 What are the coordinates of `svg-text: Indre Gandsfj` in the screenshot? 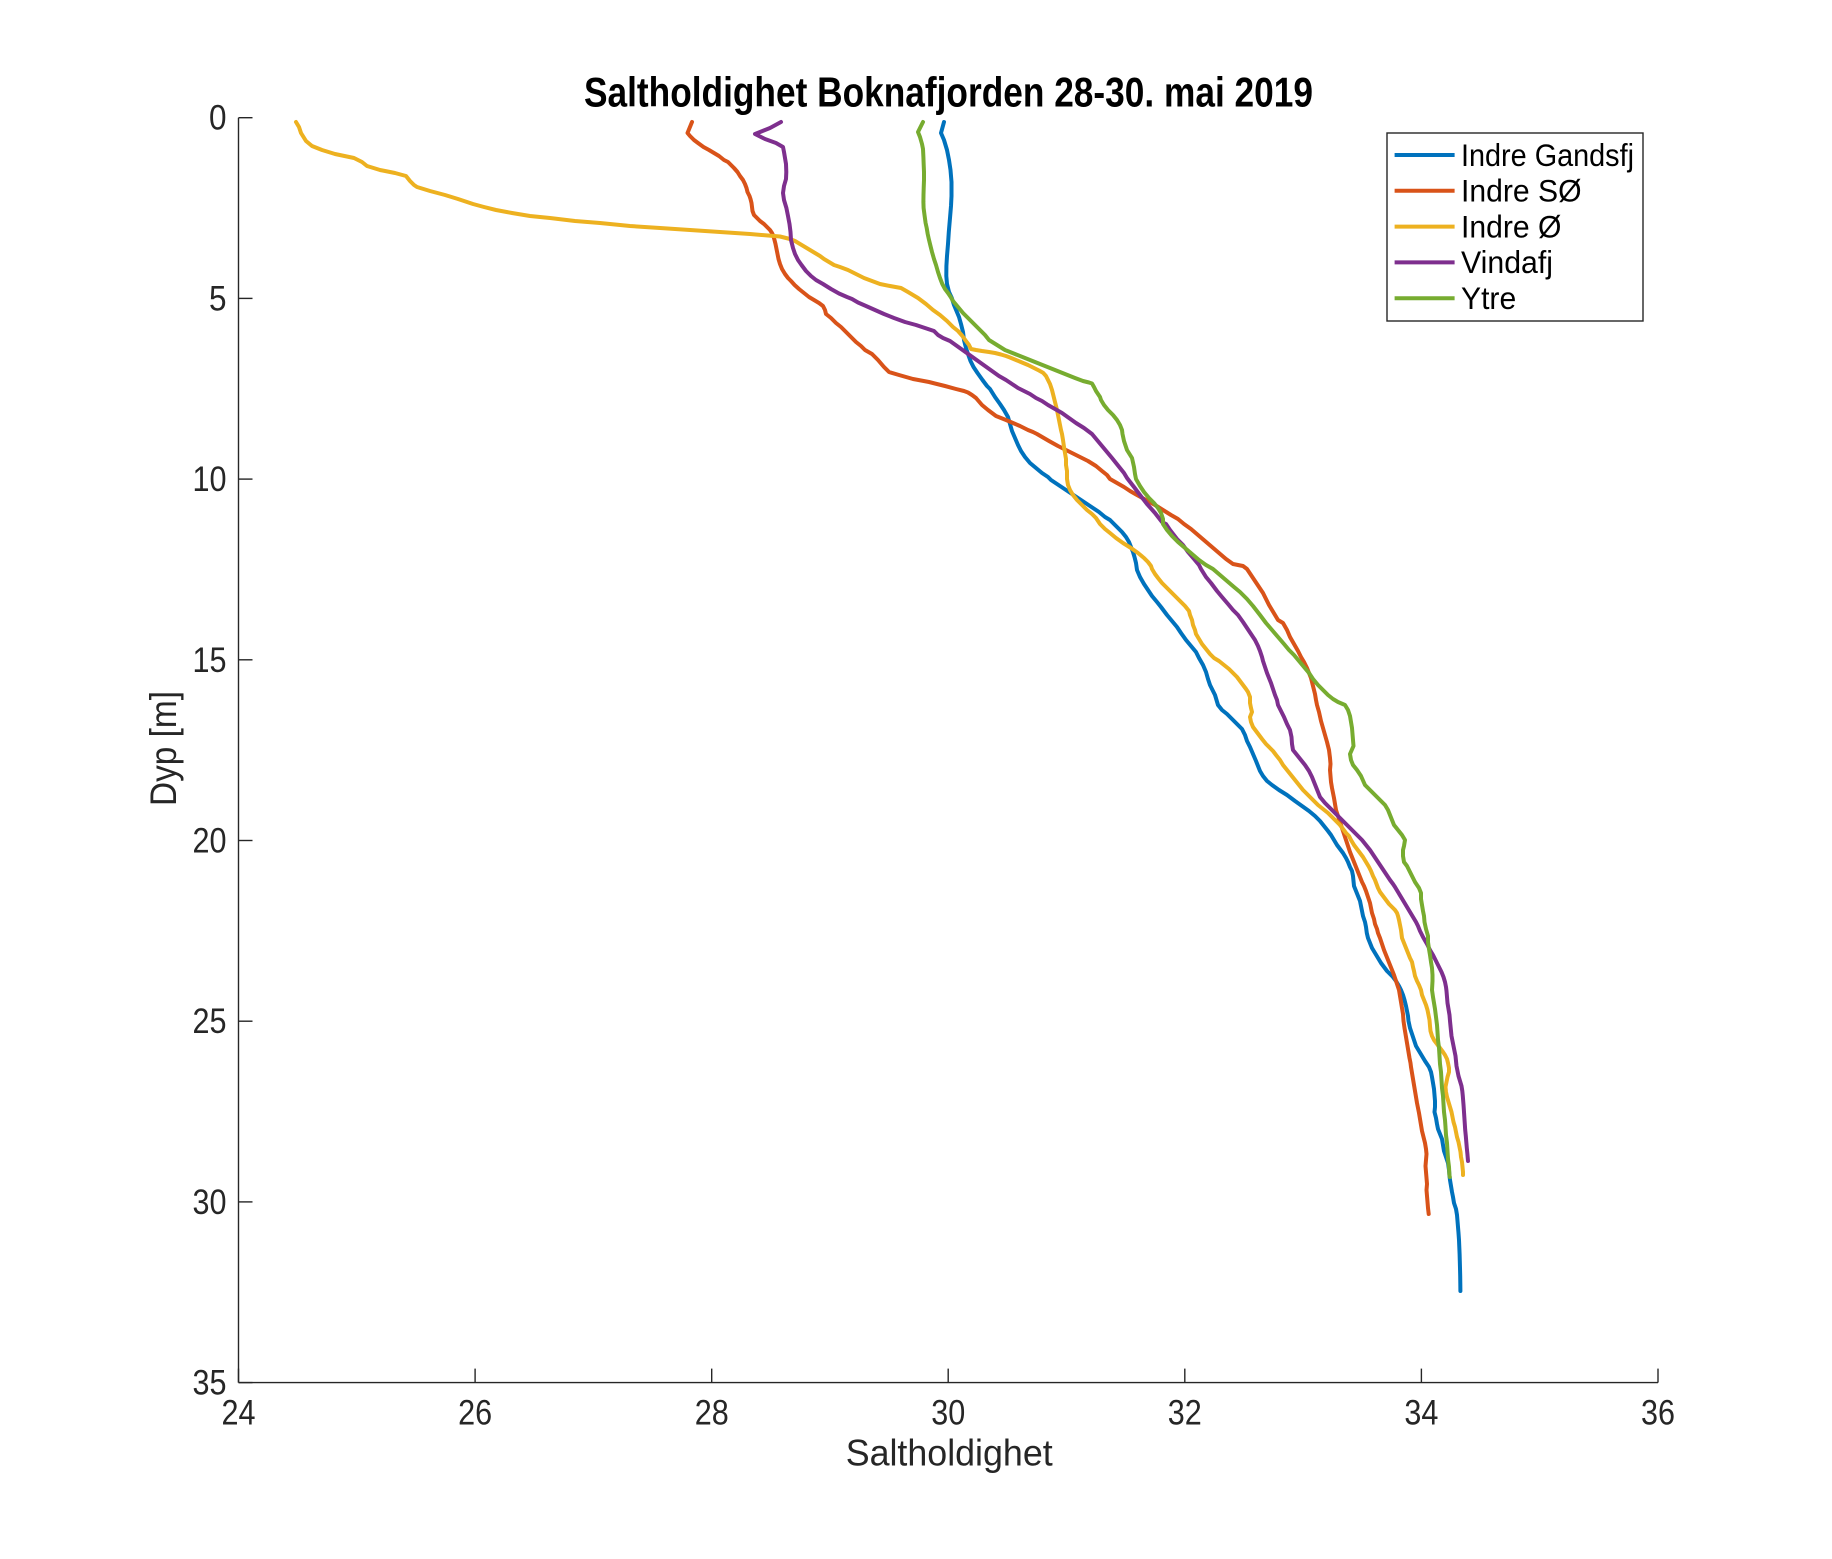 It's located at (1547, 155).